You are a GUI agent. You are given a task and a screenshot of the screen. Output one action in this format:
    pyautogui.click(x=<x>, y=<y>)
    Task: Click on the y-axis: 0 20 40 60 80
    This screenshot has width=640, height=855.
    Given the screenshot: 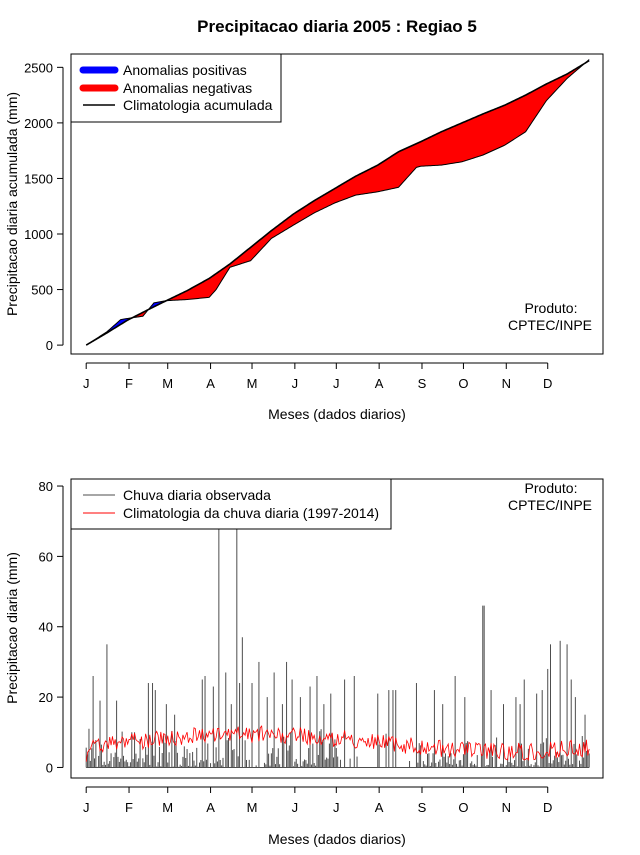 What is the action you would take?
    pyautogui.click(x=51, y=627)
    